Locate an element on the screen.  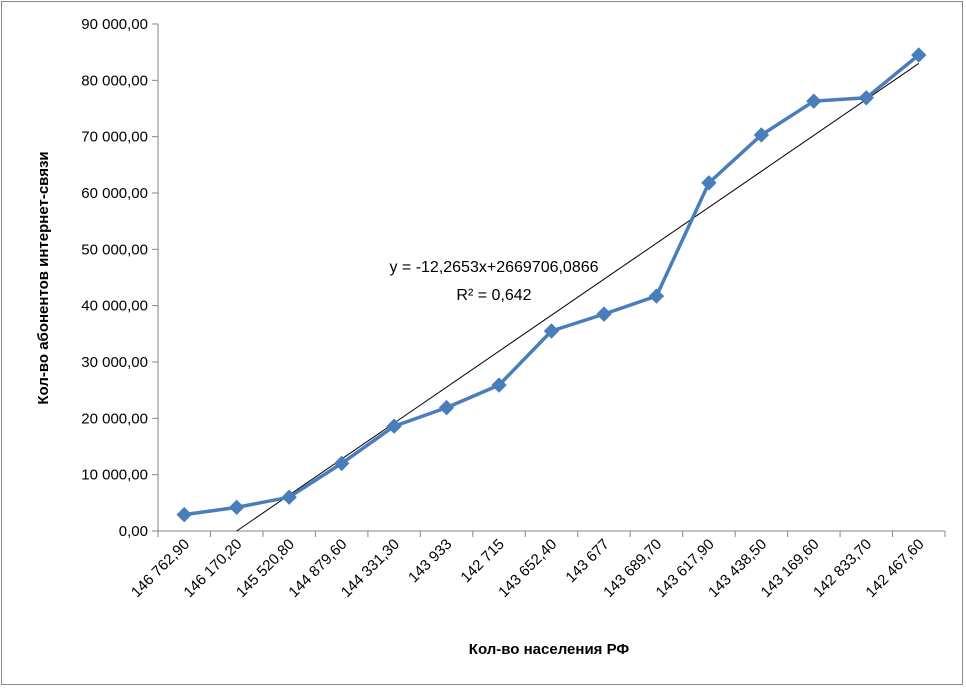
y-tick-label: 0,00 is located at coordinates (133, 531).